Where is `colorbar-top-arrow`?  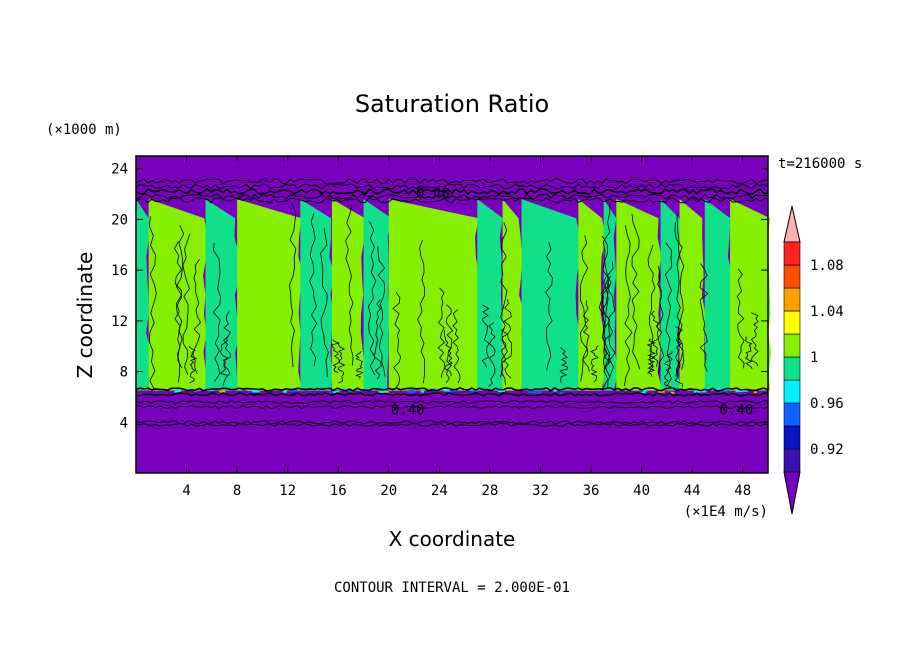
colorbar-top-arrow is located at coordinates (792, 224).